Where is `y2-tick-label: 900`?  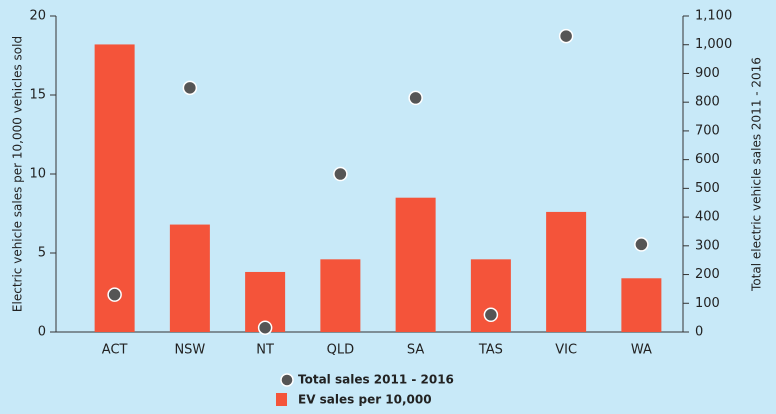 y2-tick-label: 900 is located at coordinates (707, 73).